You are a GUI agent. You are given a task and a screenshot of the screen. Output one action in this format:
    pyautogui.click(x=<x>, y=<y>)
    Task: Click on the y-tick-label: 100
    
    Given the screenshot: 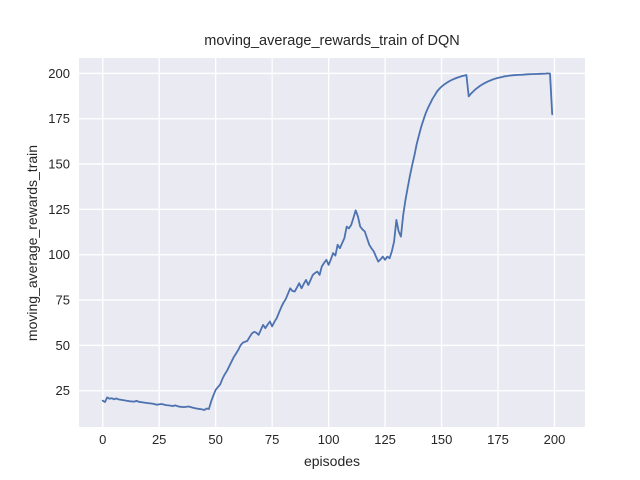 What is the action you would take?
    pyautogui.click(x=59, y=254)
    